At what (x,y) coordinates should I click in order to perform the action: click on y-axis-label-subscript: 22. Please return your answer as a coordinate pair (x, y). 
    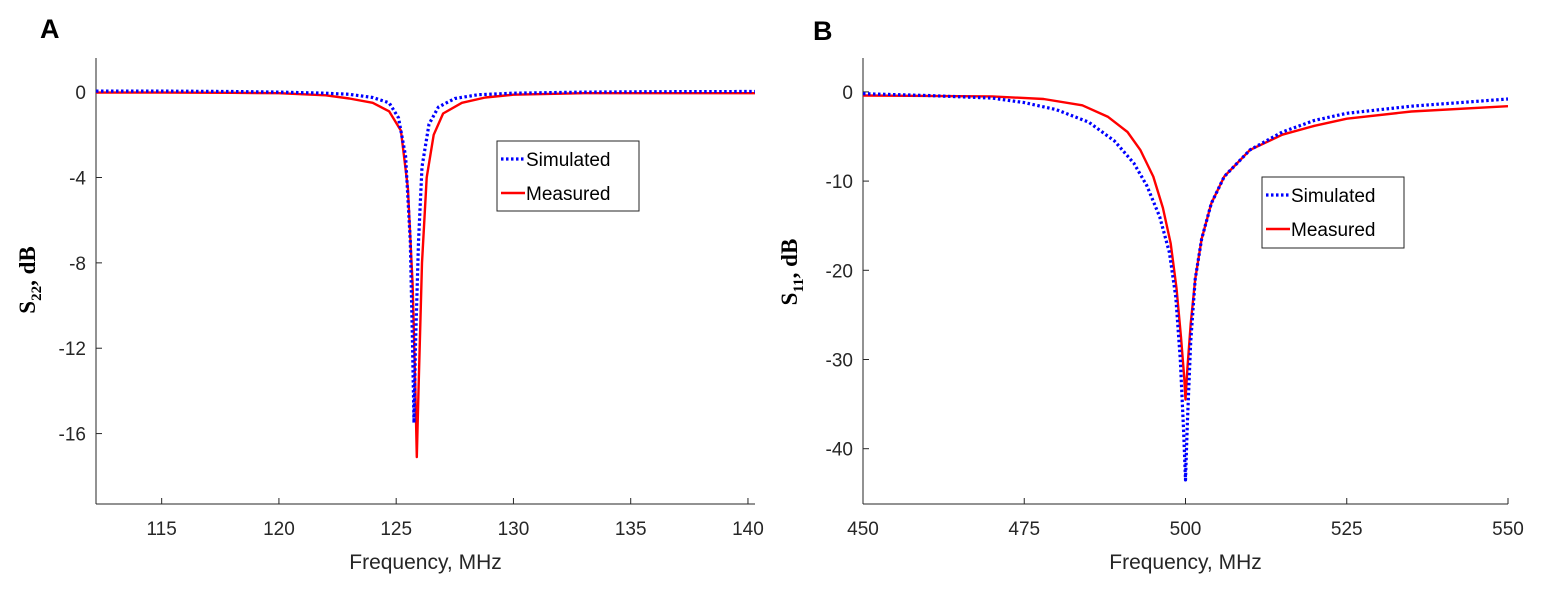
    Looking at the image, I should click on (37, 293).